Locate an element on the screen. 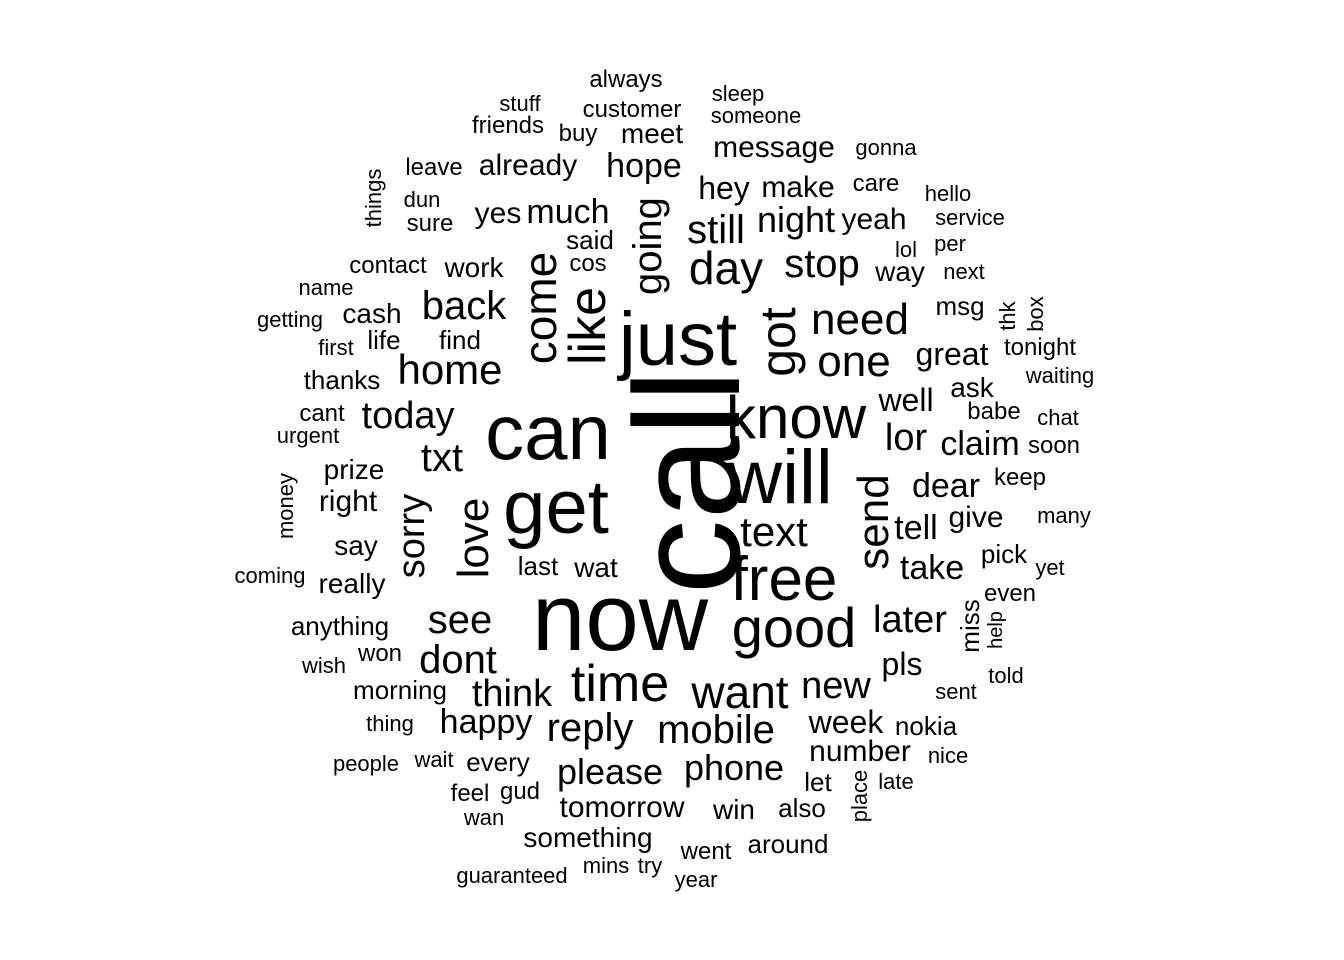 This screenshot has width=1344, height=960. word-yes: yes is located at coordinates (498, 213).